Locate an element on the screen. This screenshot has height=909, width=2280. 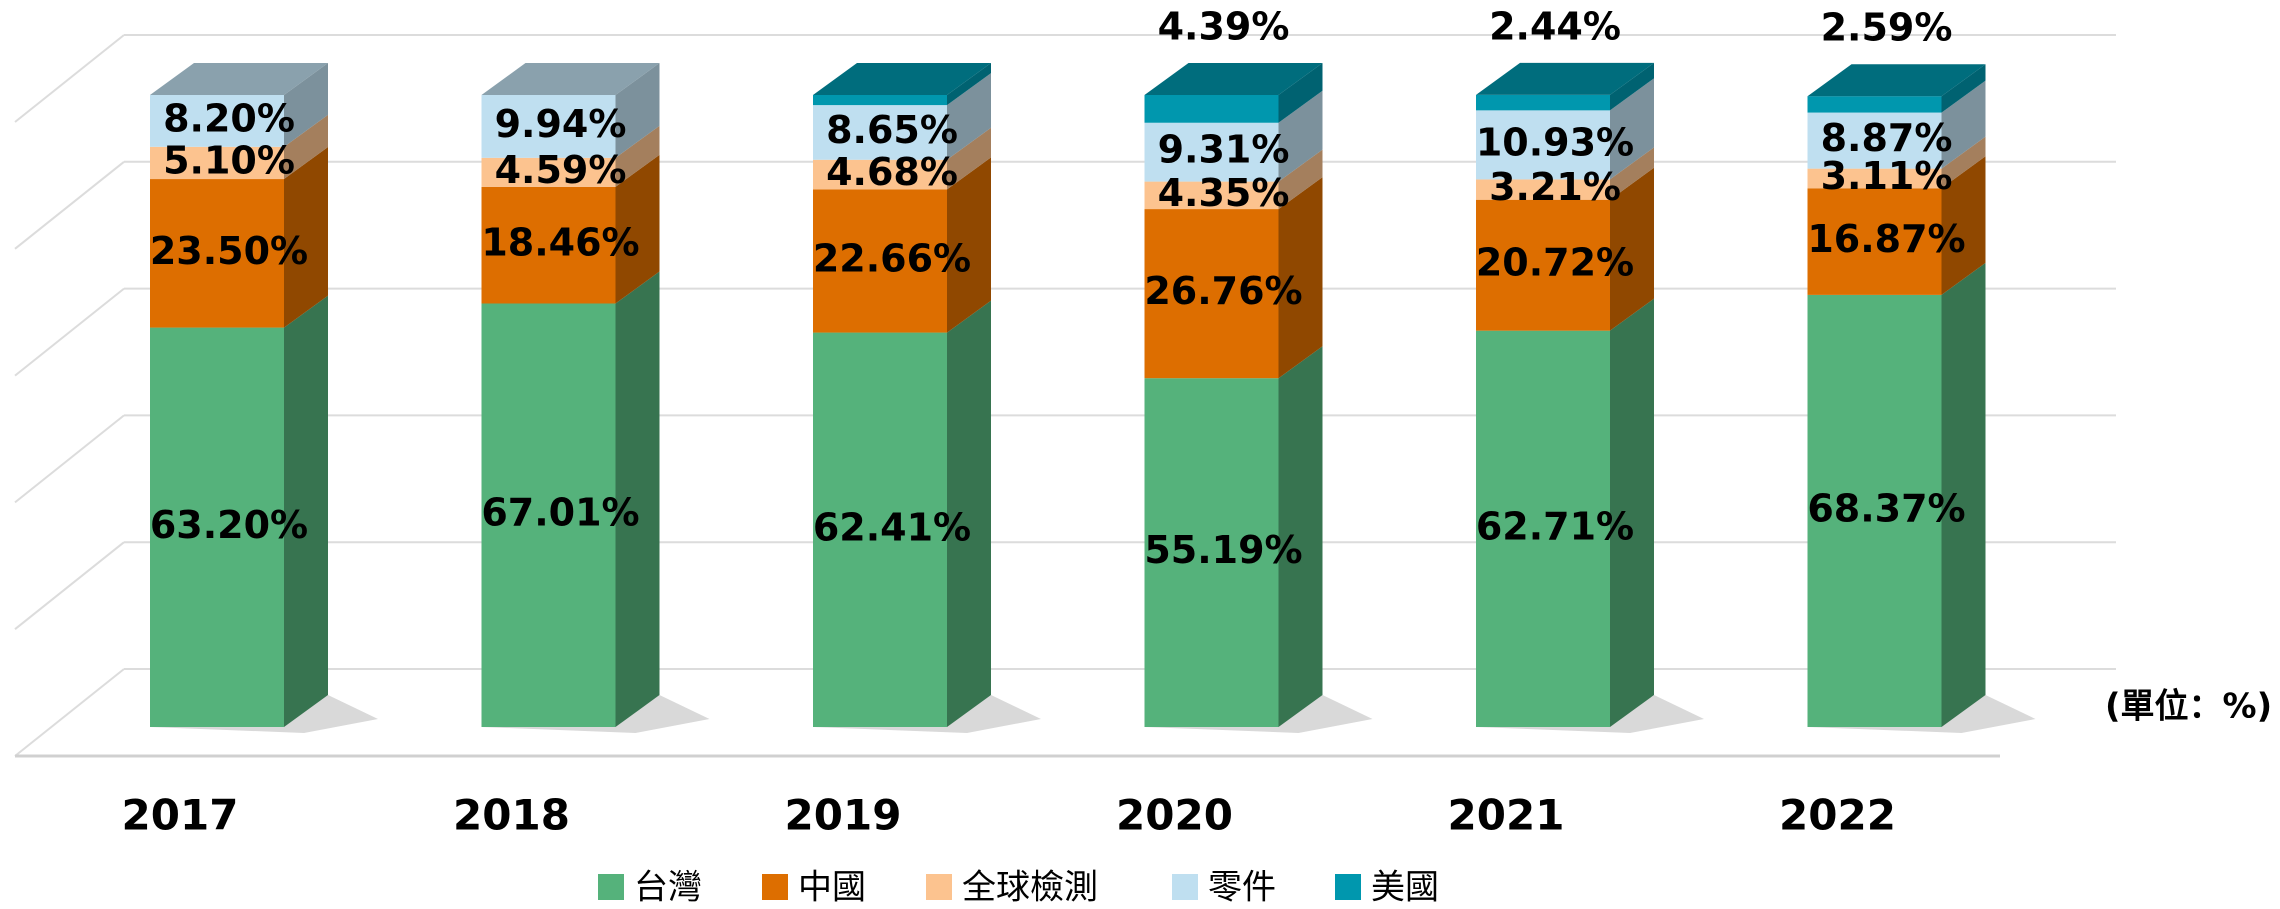
x-tick-label: 2021 is located at coordinates (1506, 815).